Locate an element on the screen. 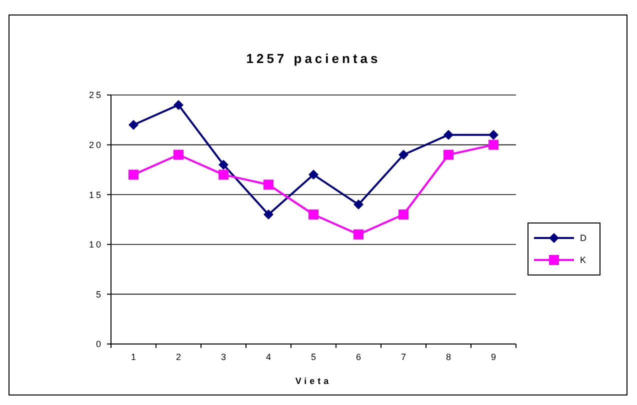 The height and width of the screenshot is (405, 637). y-tick-label: 0 is located at coordinates (99, 344).